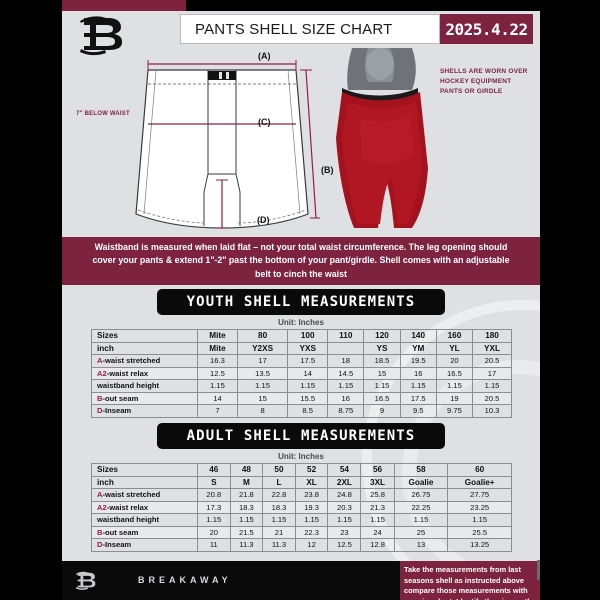  Describe the element at coordinates (301, 336) in the screenshot. I see `table-row: Sizes Mite 80 100 110 120 140 160 180` at that location.